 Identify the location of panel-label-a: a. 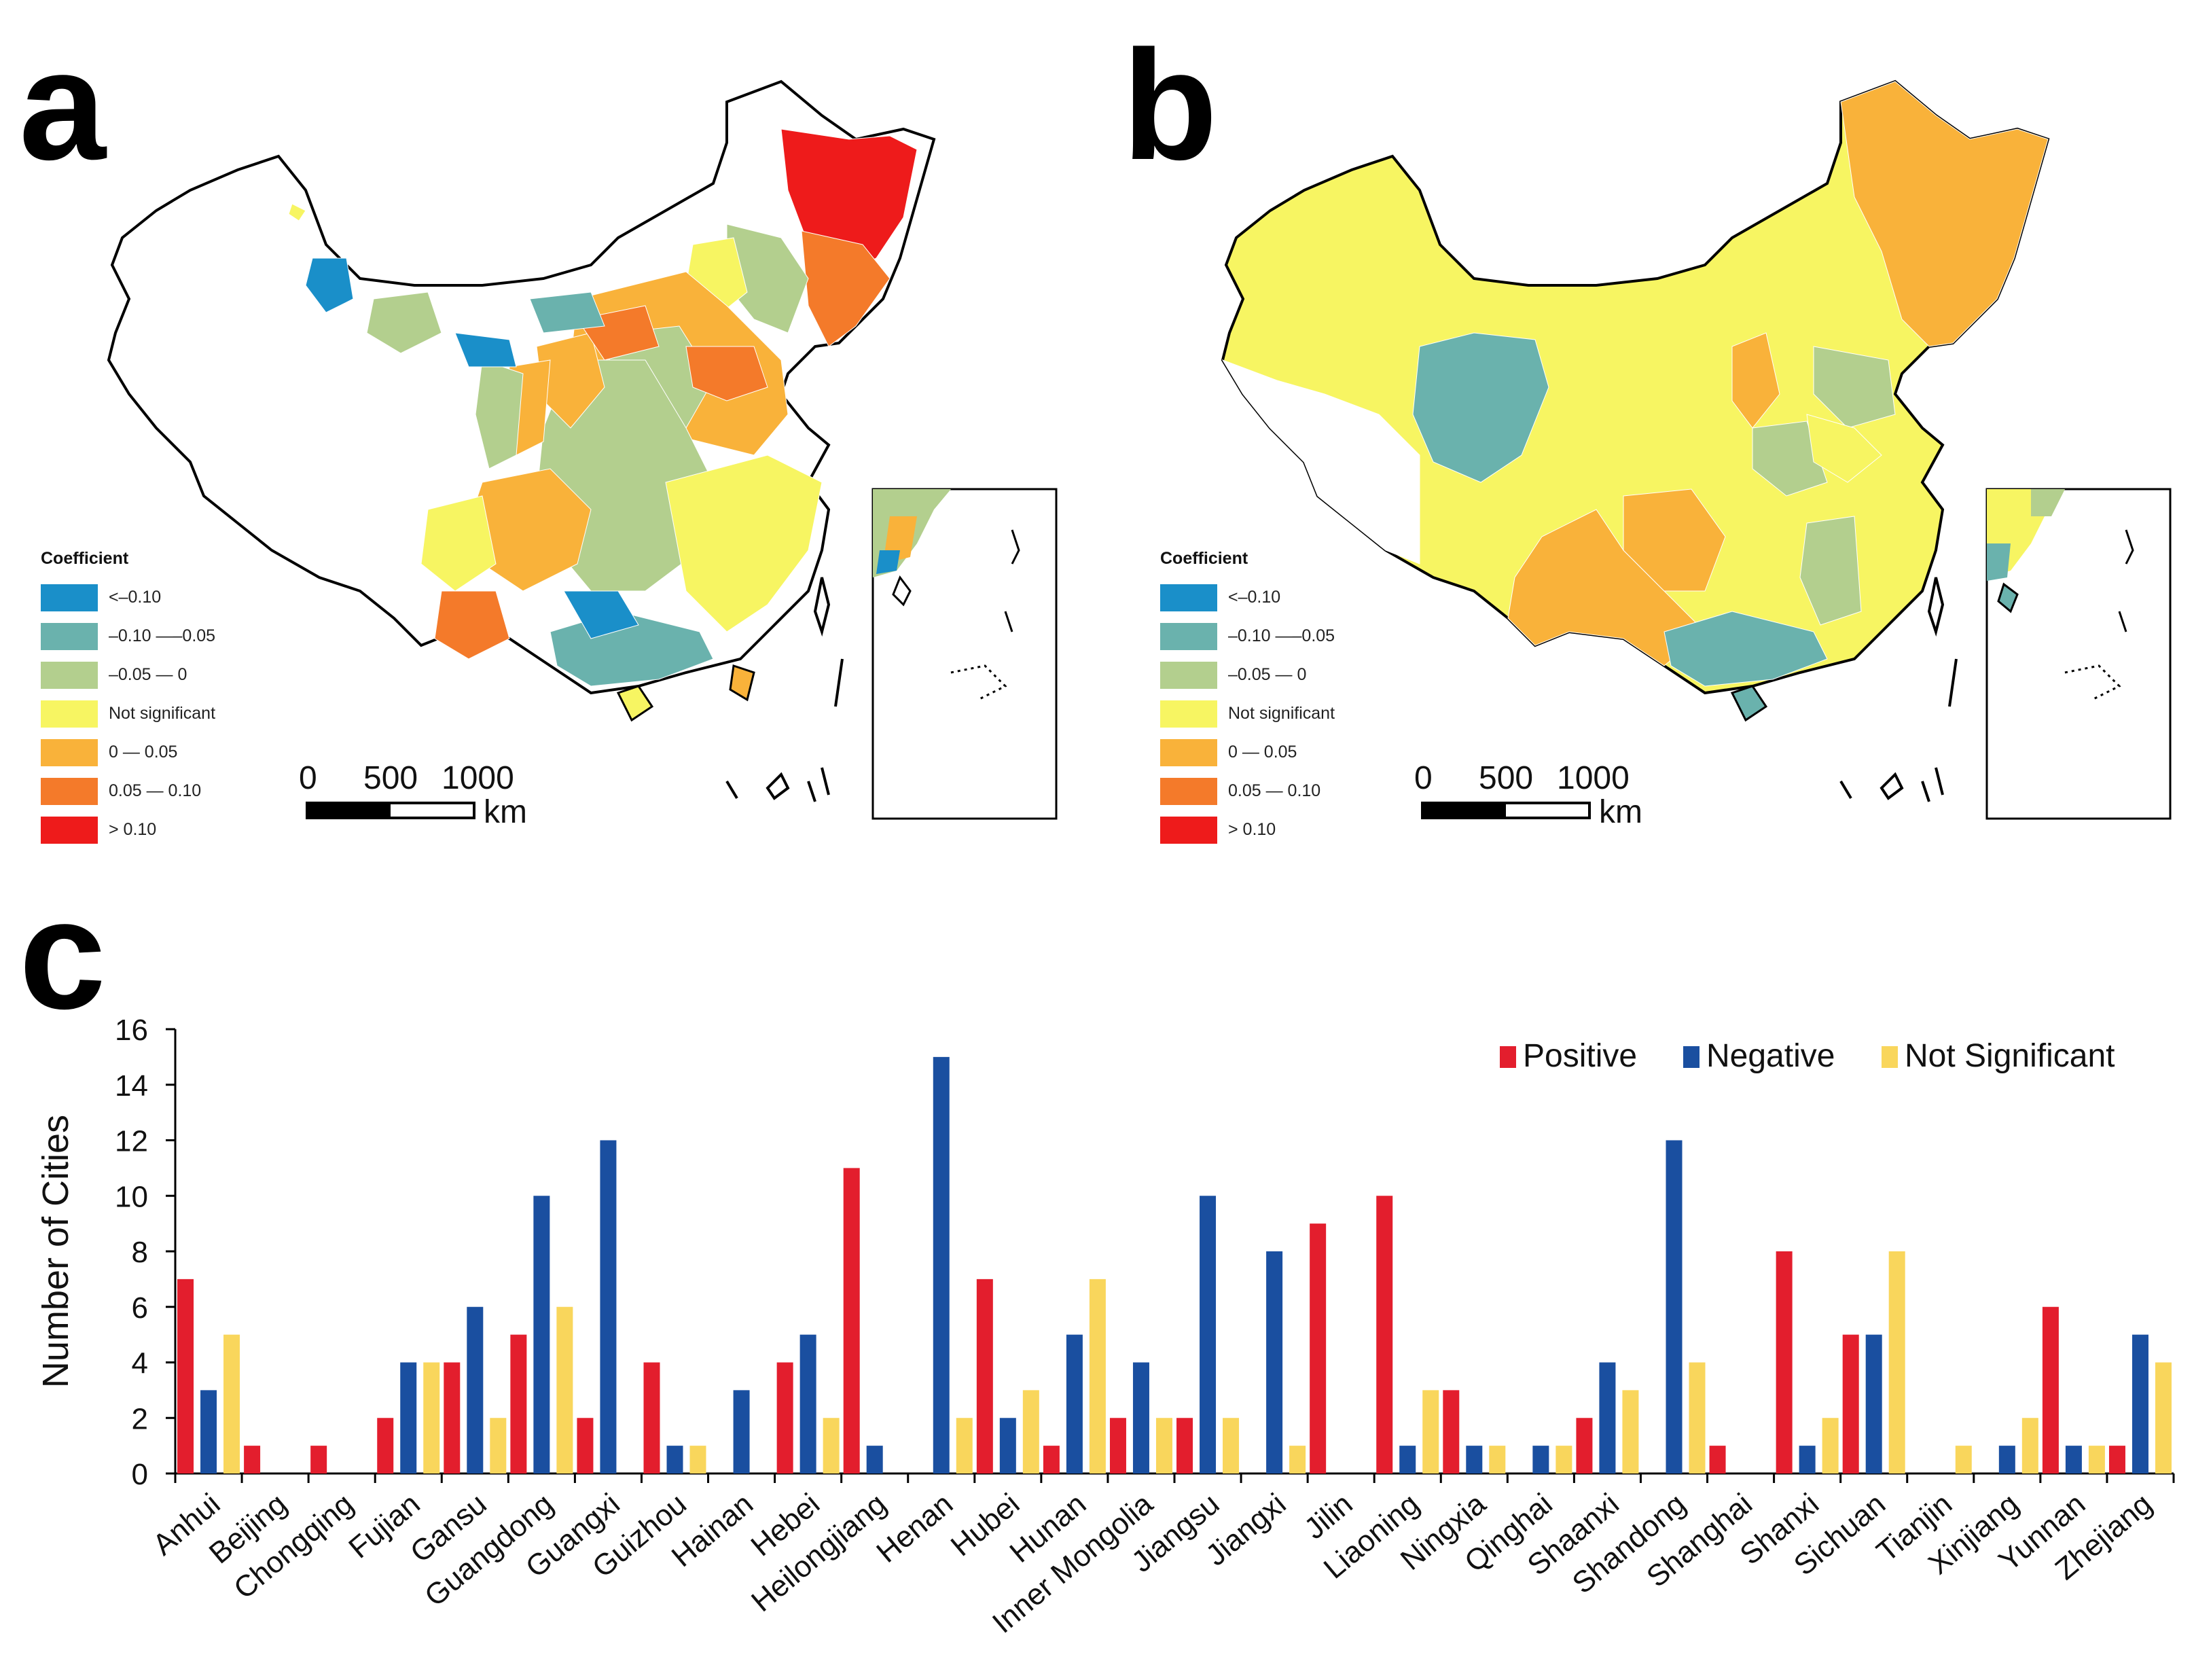
(62, 105).